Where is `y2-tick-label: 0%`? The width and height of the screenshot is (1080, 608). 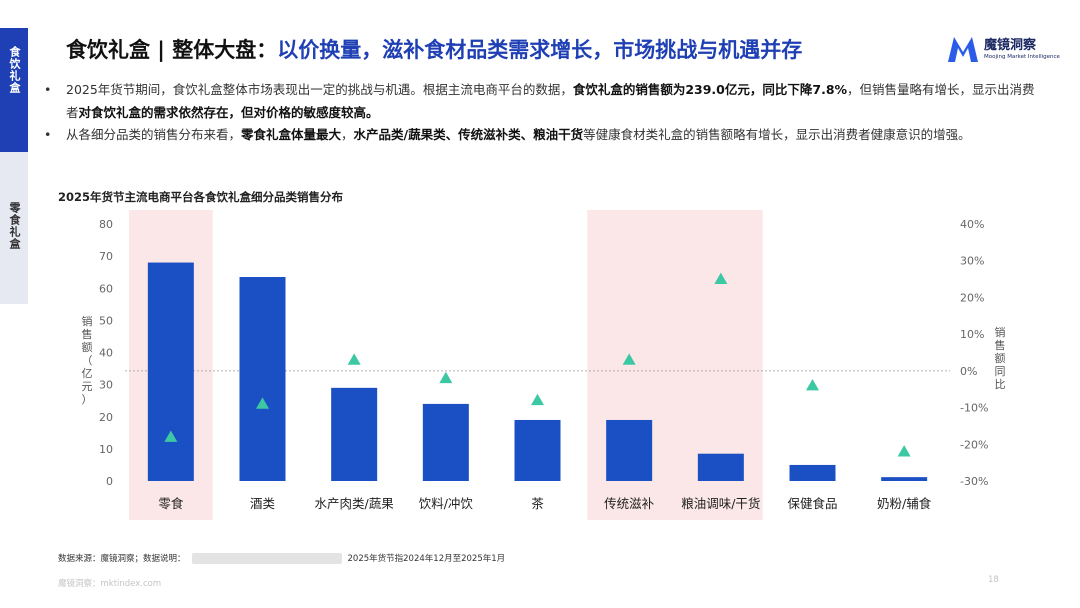
y2-tick-label: 0% is located at coordinates (968, 371).